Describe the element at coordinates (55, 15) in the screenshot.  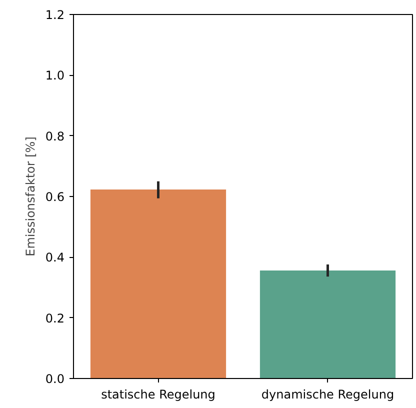
I see `y-tick-label: 1.2` at that location.